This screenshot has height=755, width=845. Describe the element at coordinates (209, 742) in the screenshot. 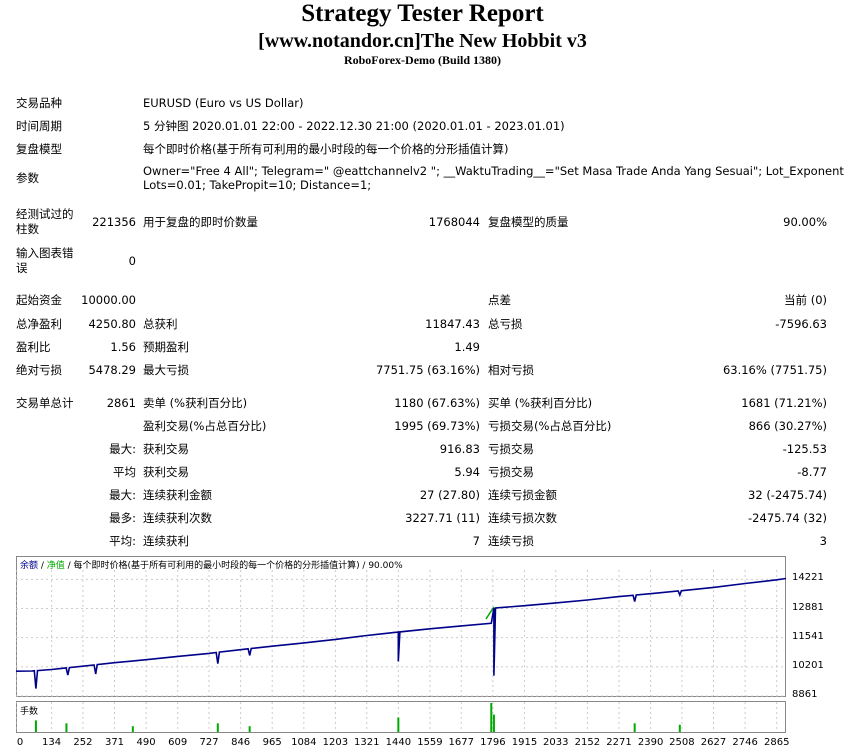

I see `x-tick-label: 727` at that location.